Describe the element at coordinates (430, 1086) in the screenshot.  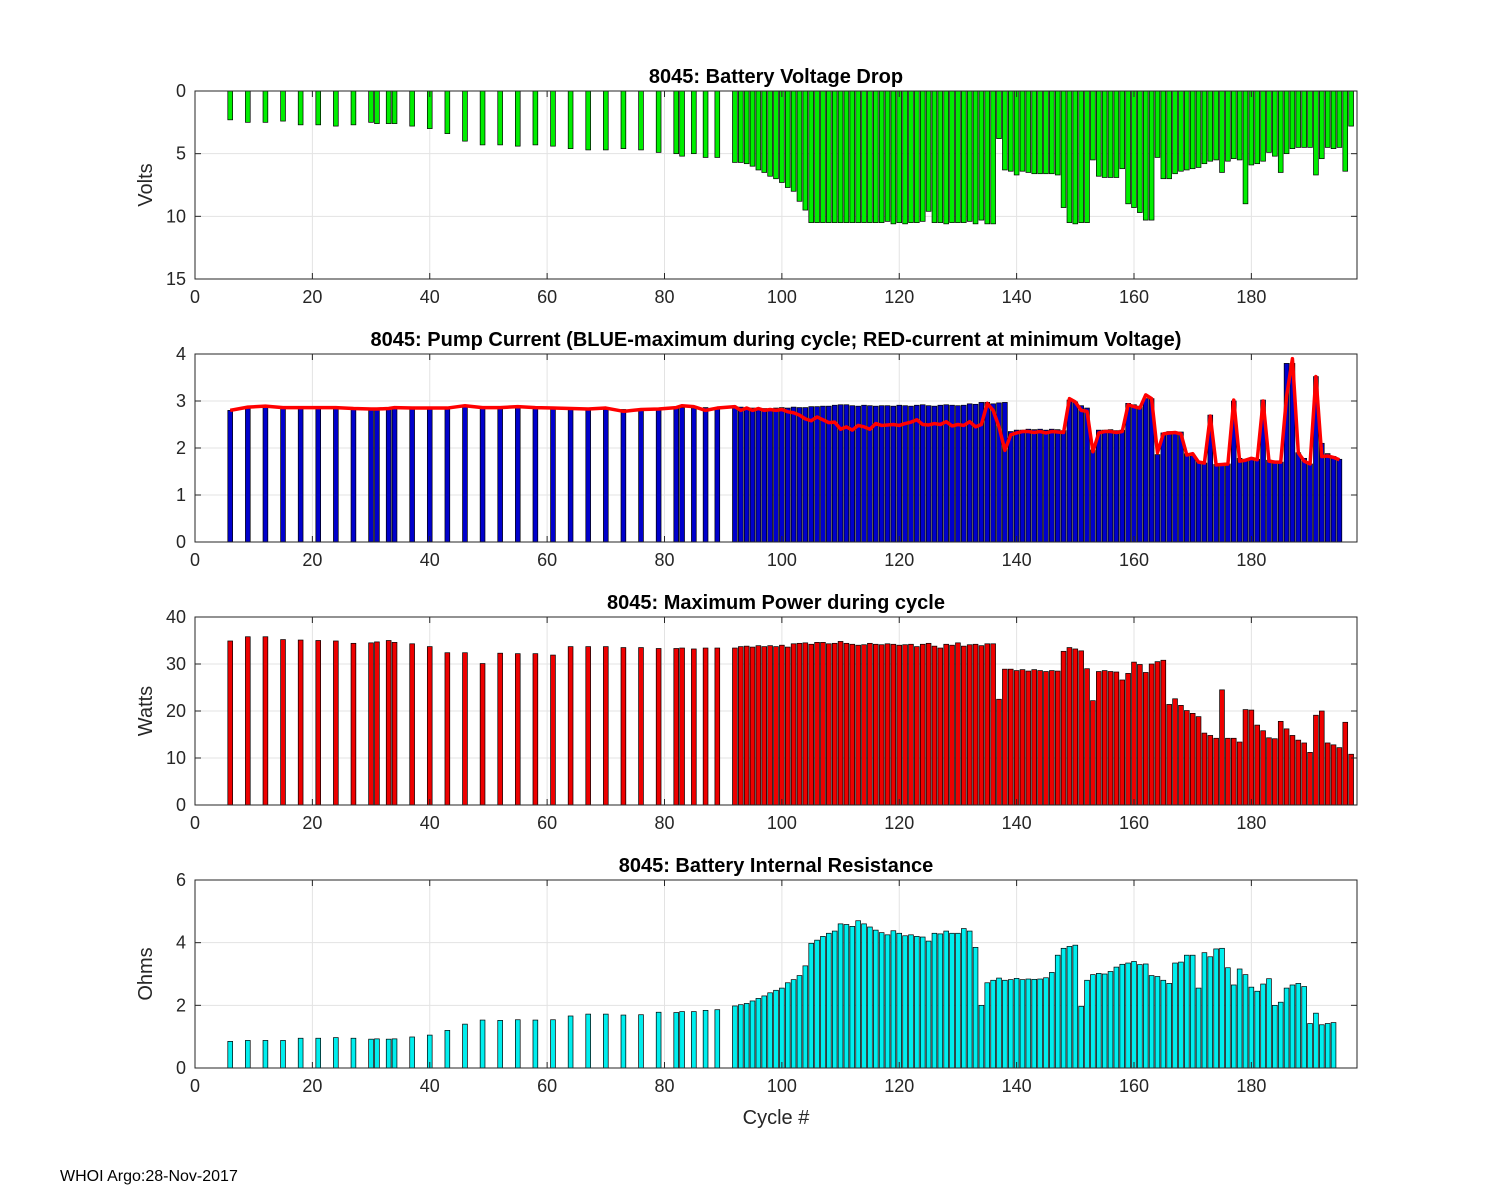
I see `x-tick-label: 40` at that location.